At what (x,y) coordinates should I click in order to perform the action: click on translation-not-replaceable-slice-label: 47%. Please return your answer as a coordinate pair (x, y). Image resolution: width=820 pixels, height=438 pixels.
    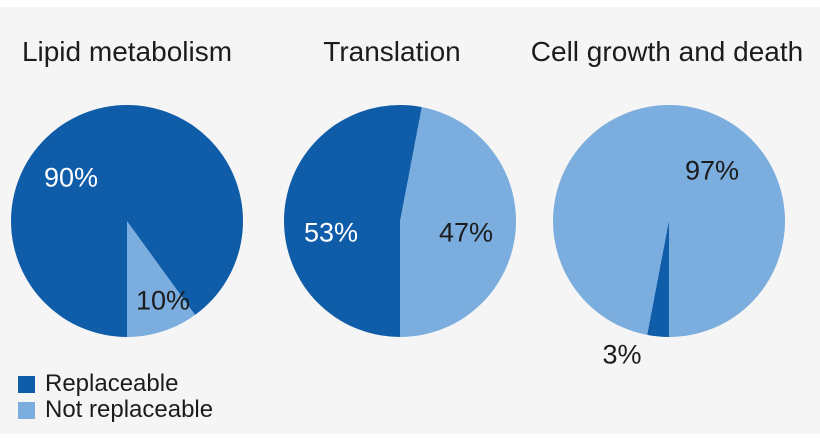
    Looking at the image, I should click on (466, 232).